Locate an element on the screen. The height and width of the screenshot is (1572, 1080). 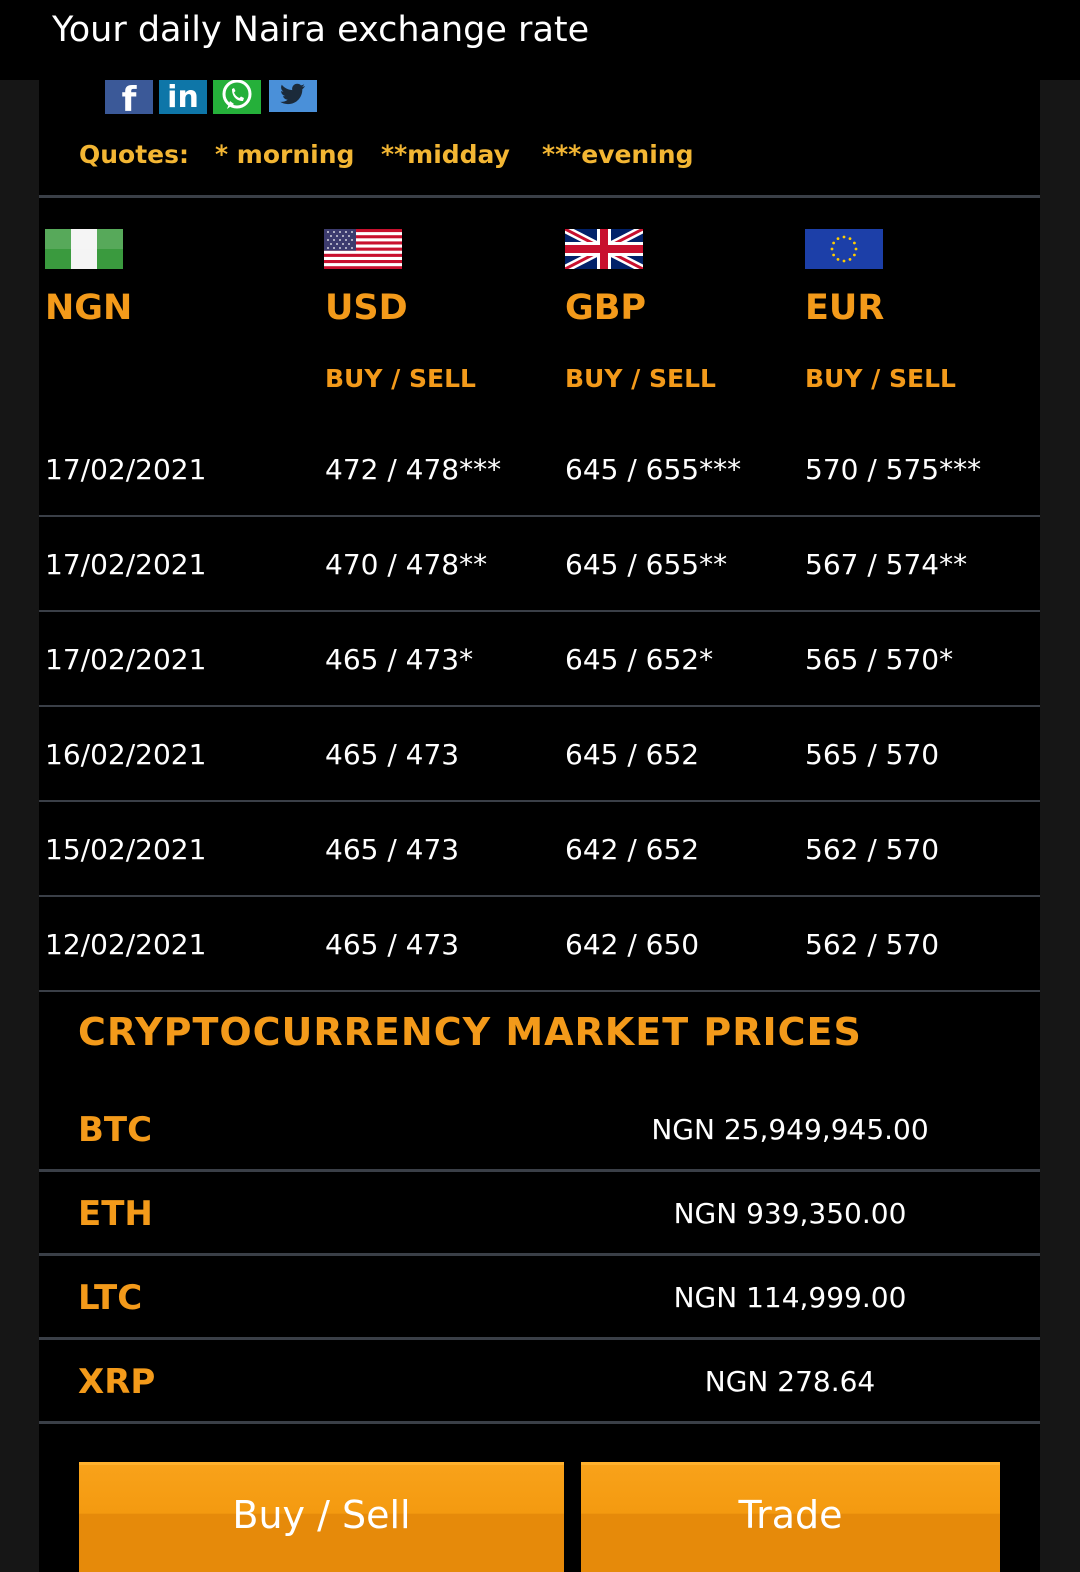
crypto-symbol: XRP is located at coordinates (117, 1382).